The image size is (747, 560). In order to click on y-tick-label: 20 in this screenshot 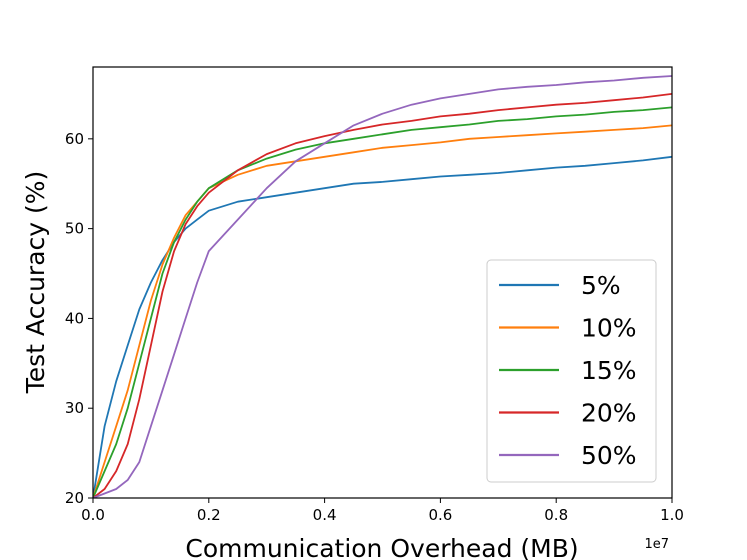, I will do `click(74, 498)`.